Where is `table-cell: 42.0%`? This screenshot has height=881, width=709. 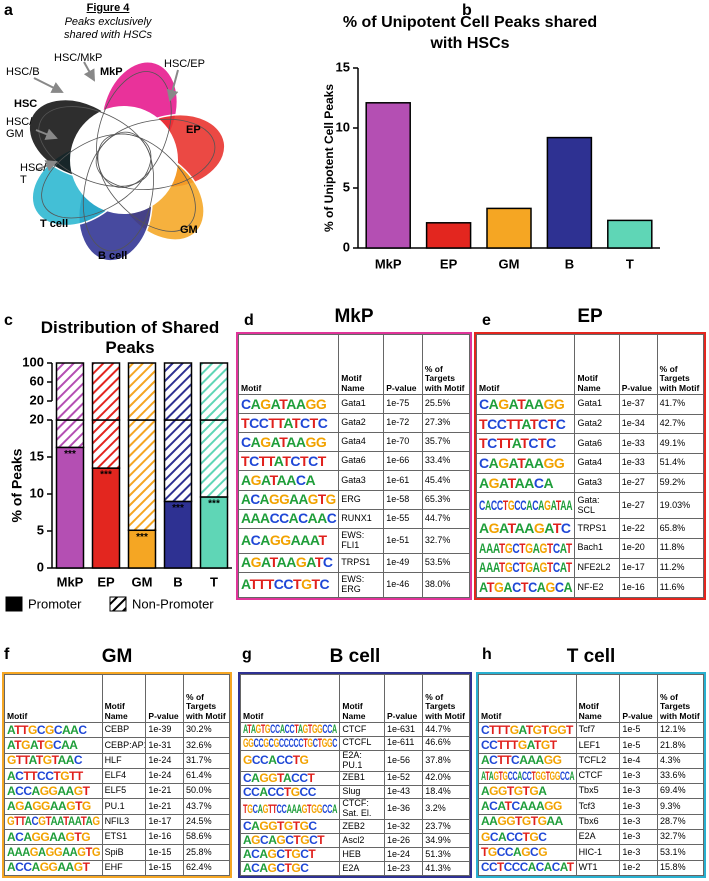 table-cell: 42.0% is located at coordinates (446, 778).